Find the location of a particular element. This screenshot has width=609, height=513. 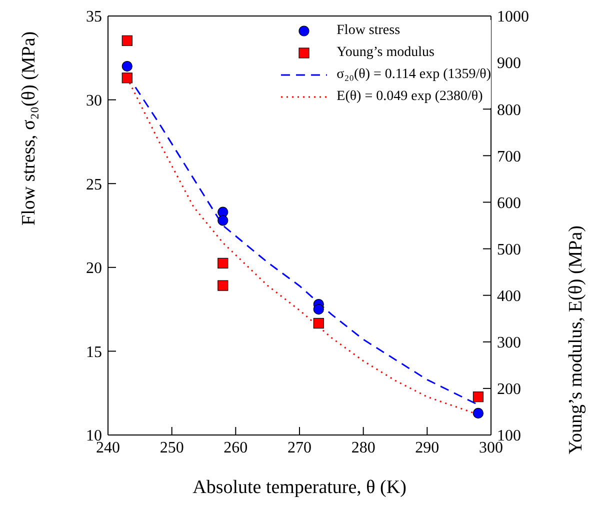

y-axis-title: Flow stress, σ₂₀(θ) (MPa) is located at coordinates (29, 128).